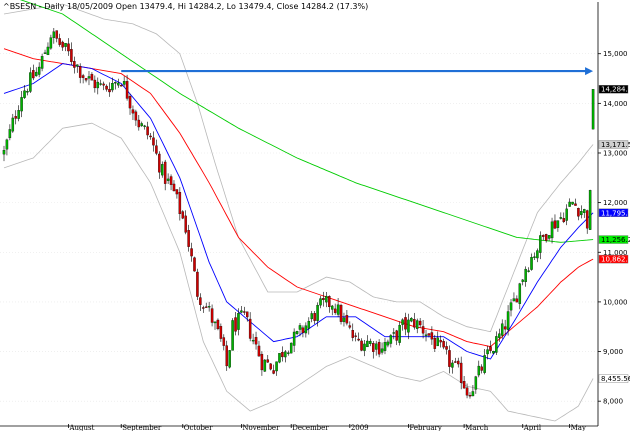 The image size is (630, 431). I want to click on arrow-head, so click(589, 71).